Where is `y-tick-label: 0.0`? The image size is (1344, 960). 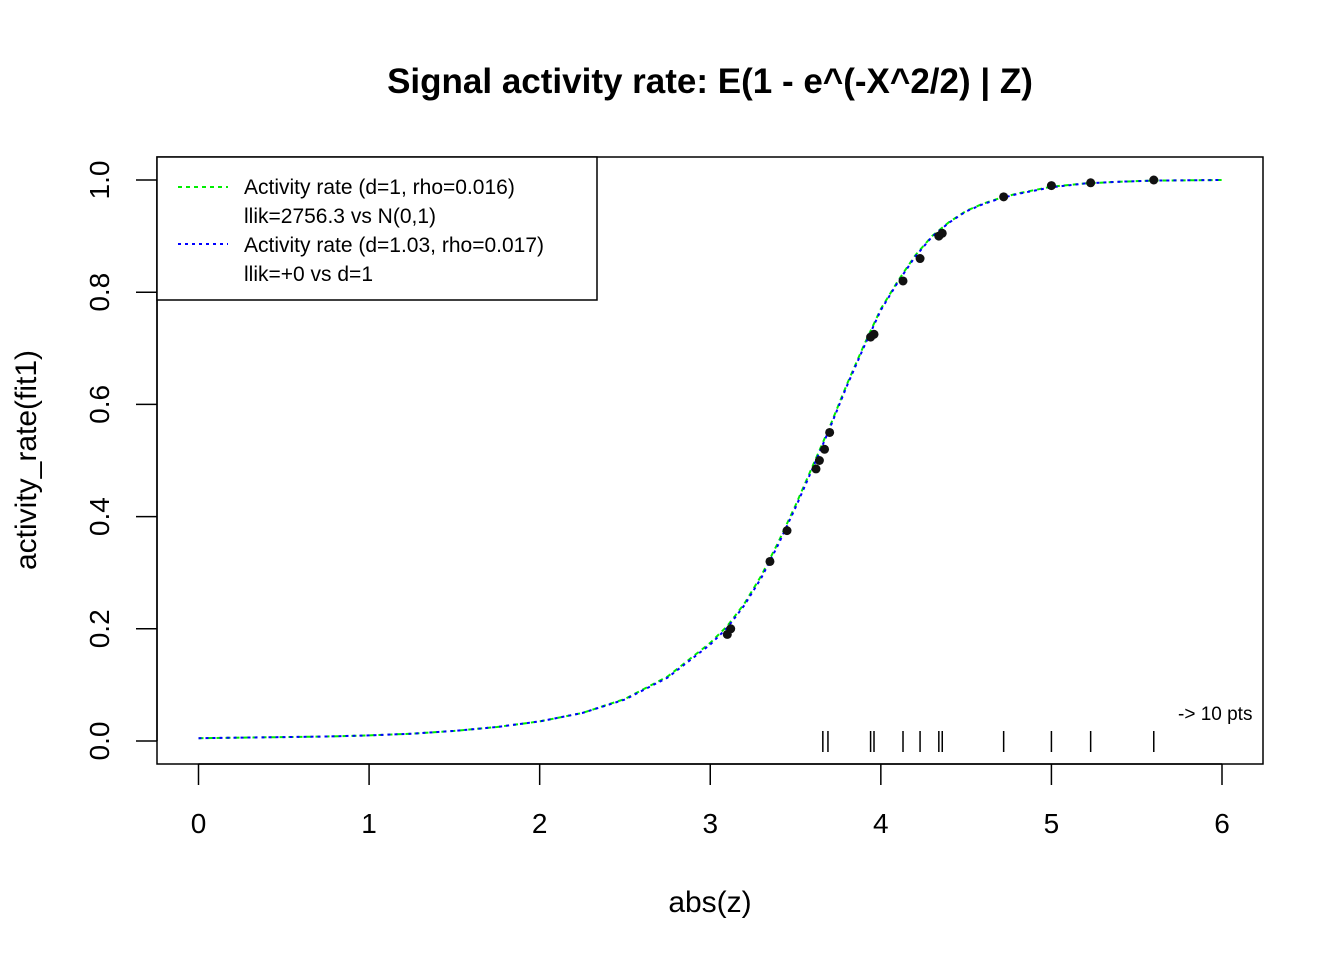
y-tick-label: 0.0 is located at coordinates (99, 741).